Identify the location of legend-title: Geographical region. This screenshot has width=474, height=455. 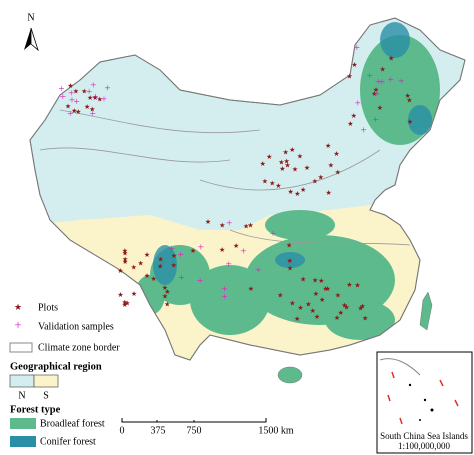
(56, 366).